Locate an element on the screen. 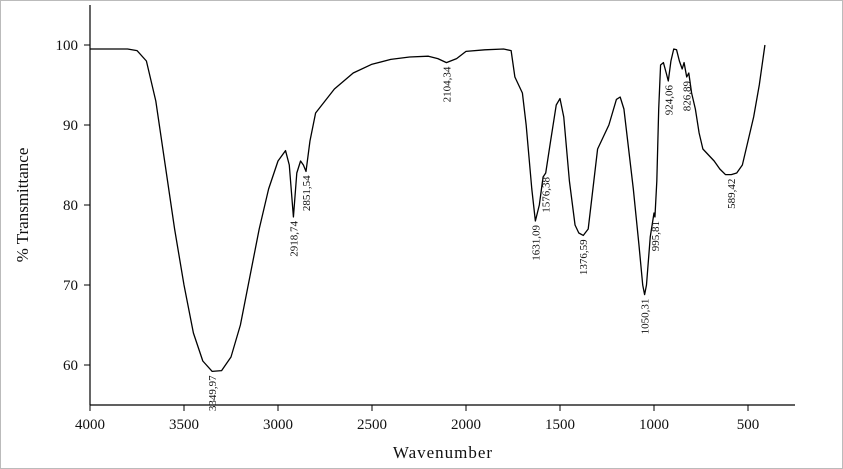  peak-label: 589,42 is located at coordinates (732, 194).